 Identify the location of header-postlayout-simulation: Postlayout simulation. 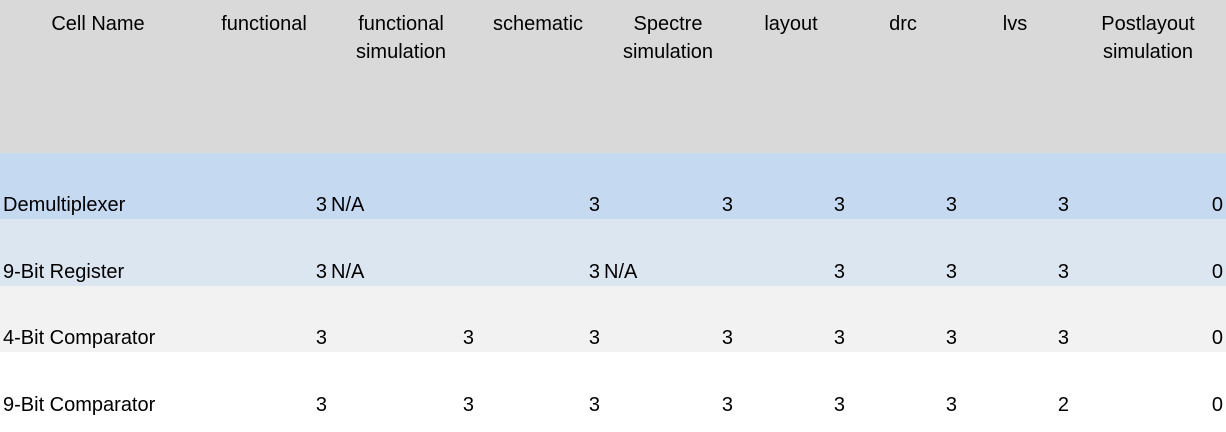
(1148, 38).